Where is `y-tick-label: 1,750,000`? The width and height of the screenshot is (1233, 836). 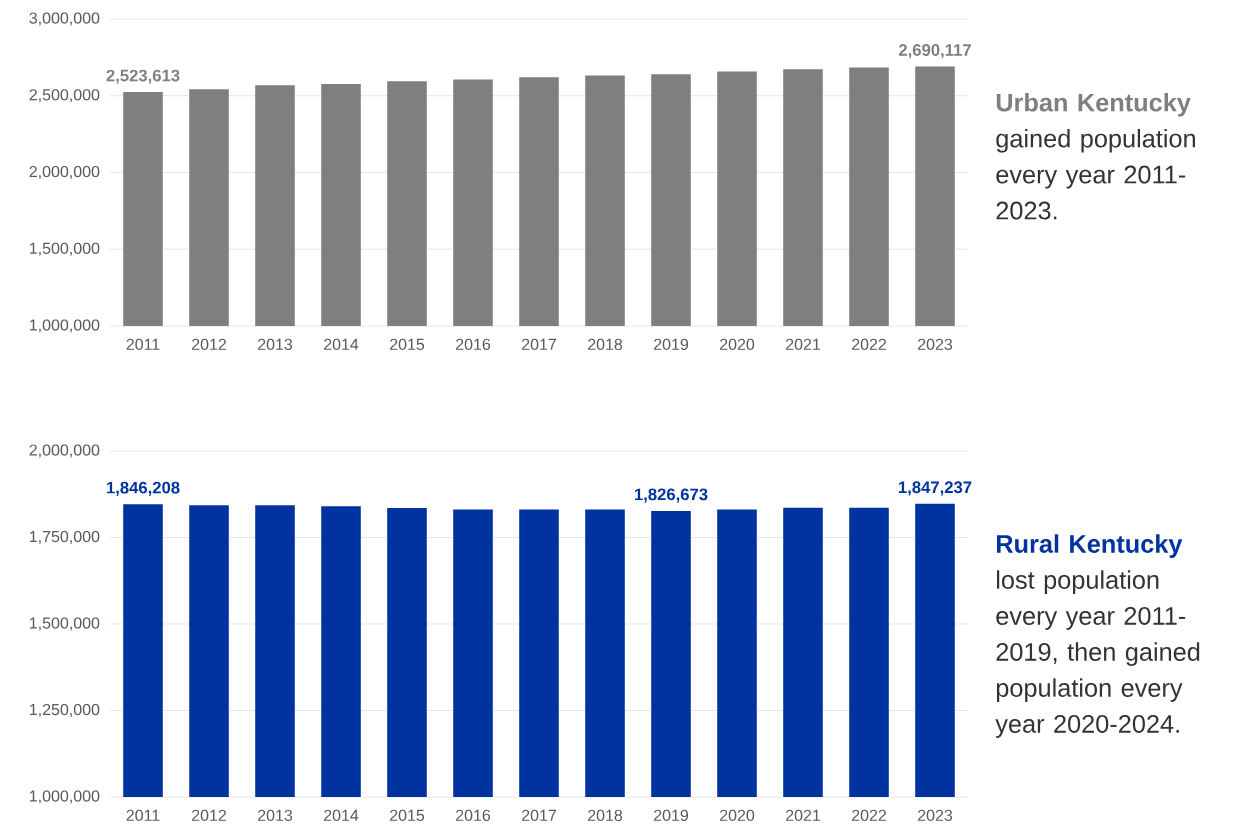 y-tick-label: 1,750,000 is located at coordinates (65, 537).